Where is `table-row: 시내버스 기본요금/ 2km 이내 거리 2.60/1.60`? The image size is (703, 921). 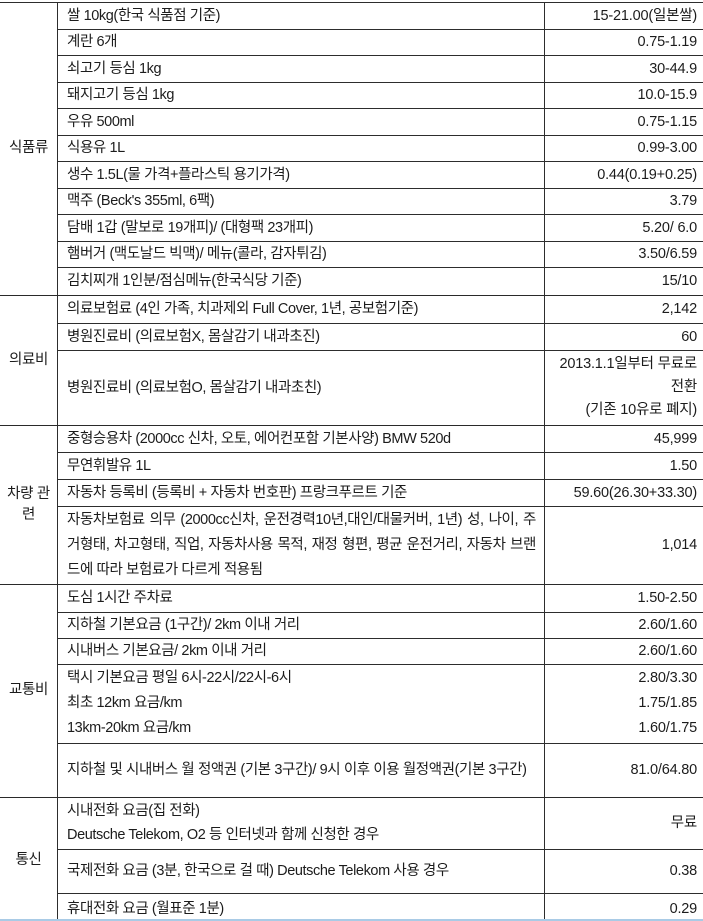
table-row: 시내버스 기본요금/ 2km 이내 거리 2.60/1.60 is located at coordinates (380, 651).